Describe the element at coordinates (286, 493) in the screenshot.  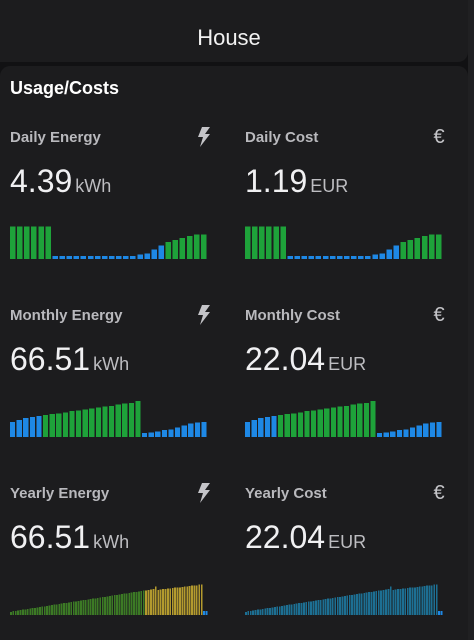
I see `tile-name: Yearly Cost` at that location.